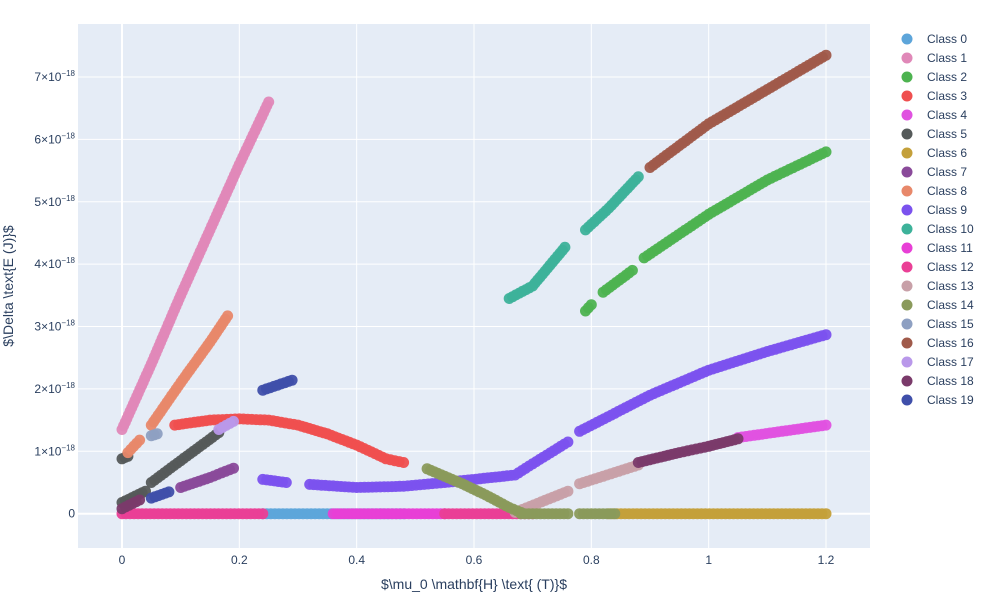  I want to click on legend-item: Class 2, so click(934, 77).